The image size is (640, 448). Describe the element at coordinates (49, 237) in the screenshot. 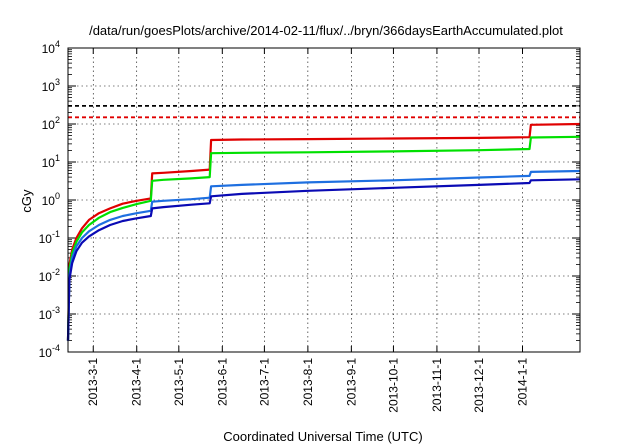

I see `y-tick-label: 10⁻¹` at that location.